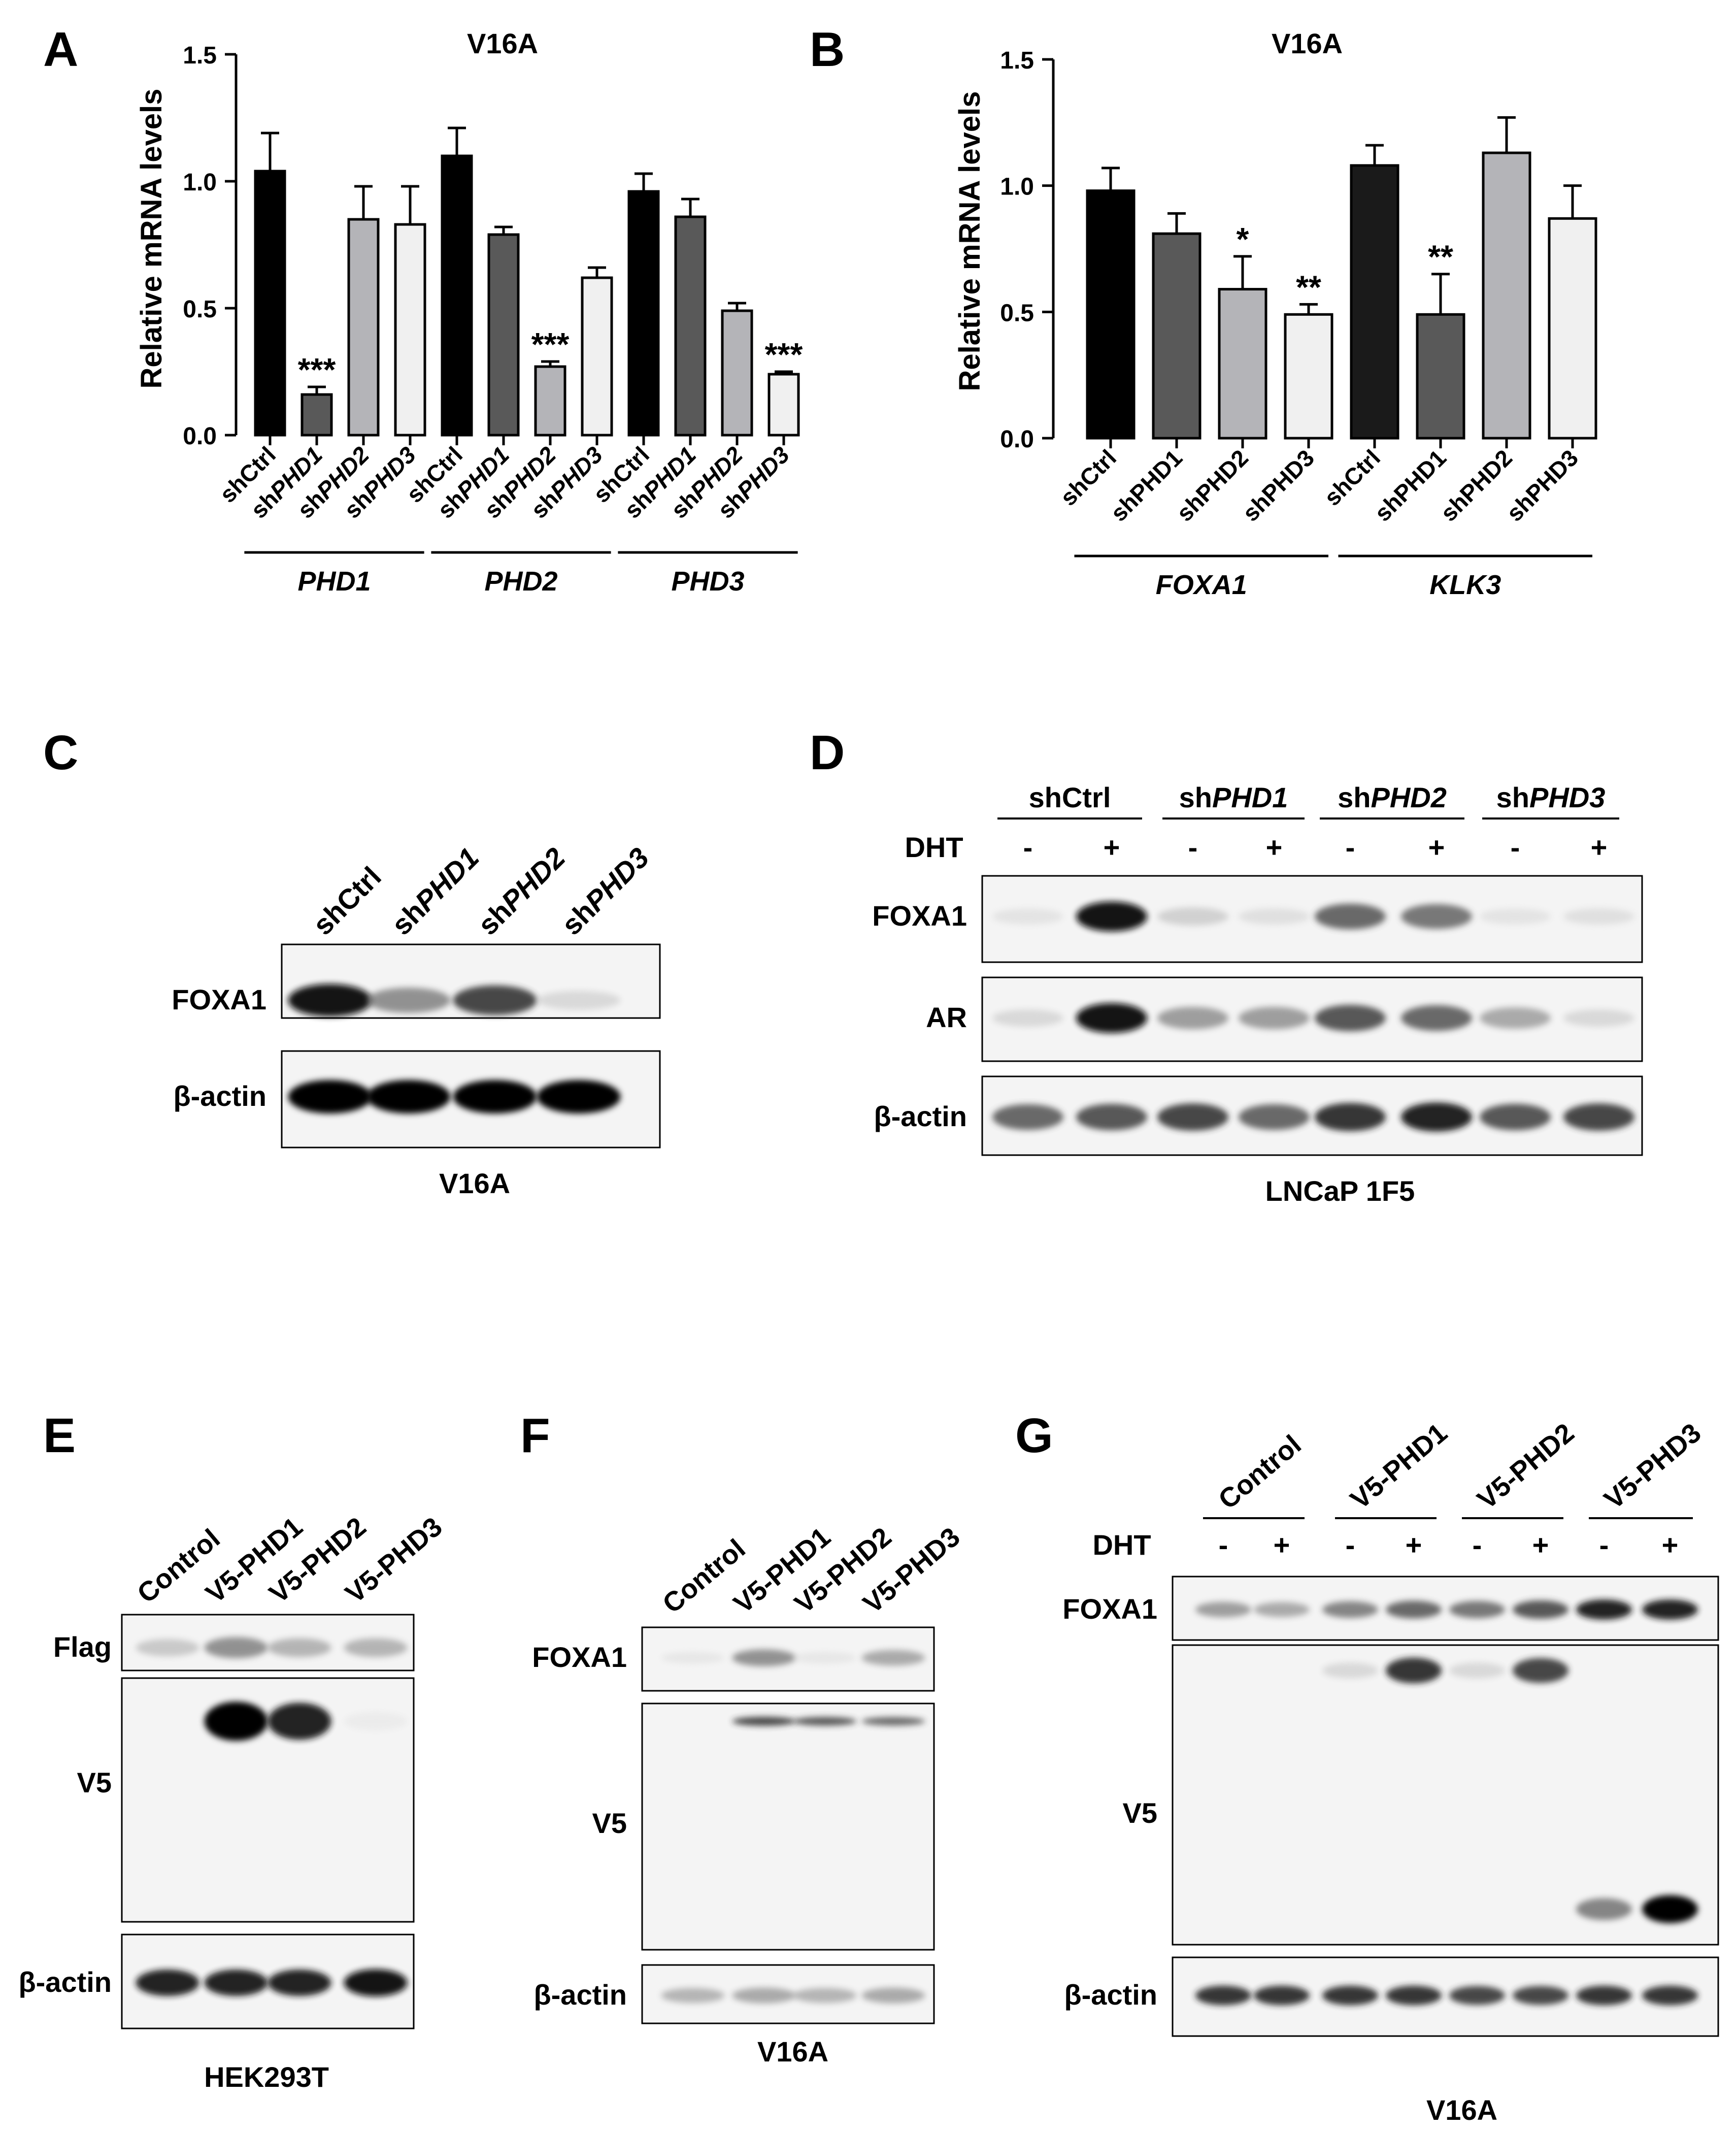  What do you see at coordinates (1352, 478) in the screenshot?
I see `chart-b-x-tick-label: shCtrl` at bounding box center [1352, 478].